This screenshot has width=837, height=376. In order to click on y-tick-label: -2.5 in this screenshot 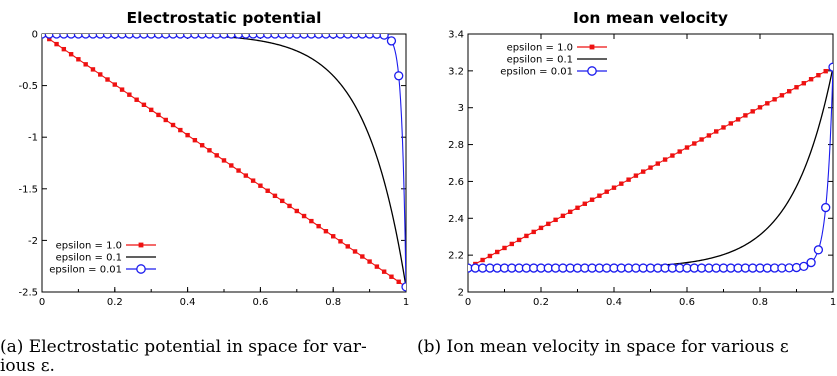, I will do `click(28, 293)`.